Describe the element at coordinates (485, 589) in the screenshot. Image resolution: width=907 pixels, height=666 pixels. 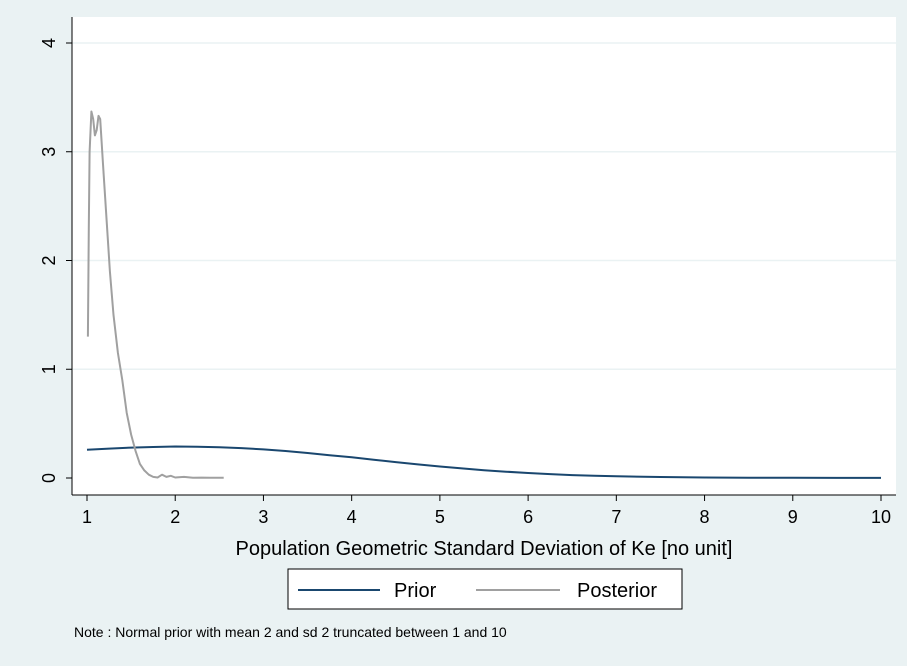
I see `legend: Prior Posterior` at that location.